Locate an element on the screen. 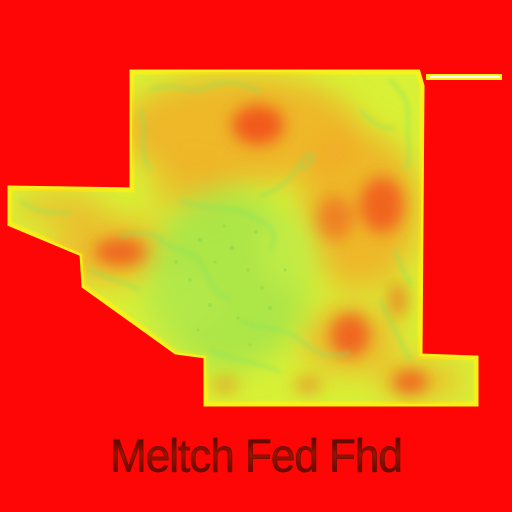  legend-bar is located at coordinates (464, 77).